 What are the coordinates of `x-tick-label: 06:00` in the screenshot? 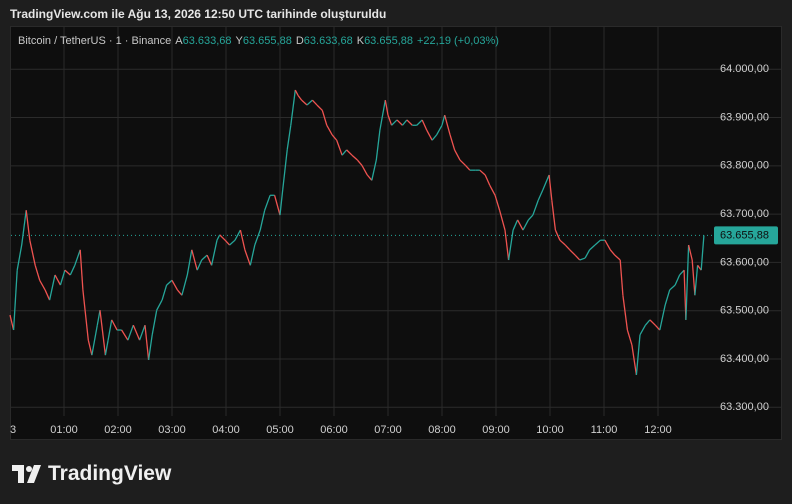 It's located at (334, 430).